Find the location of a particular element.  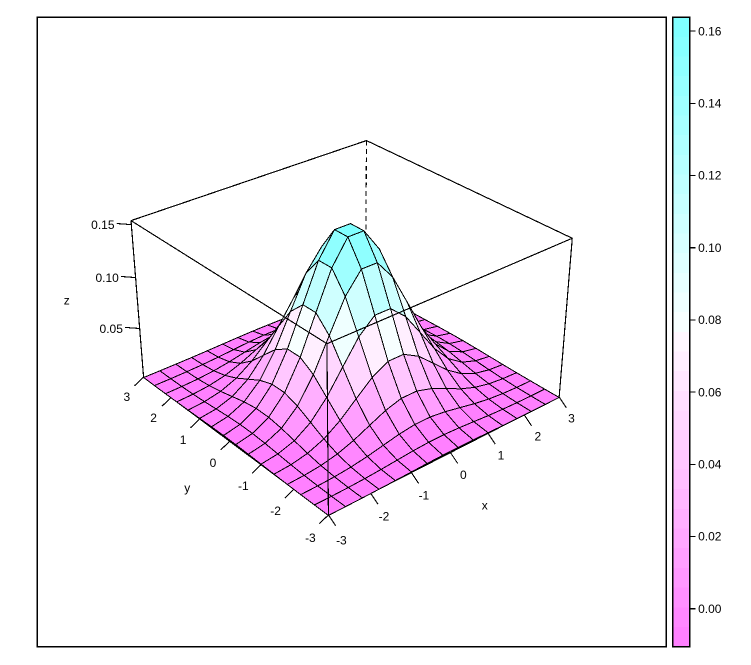

svg-text: 0.08 is located at coordinates (710, 320).